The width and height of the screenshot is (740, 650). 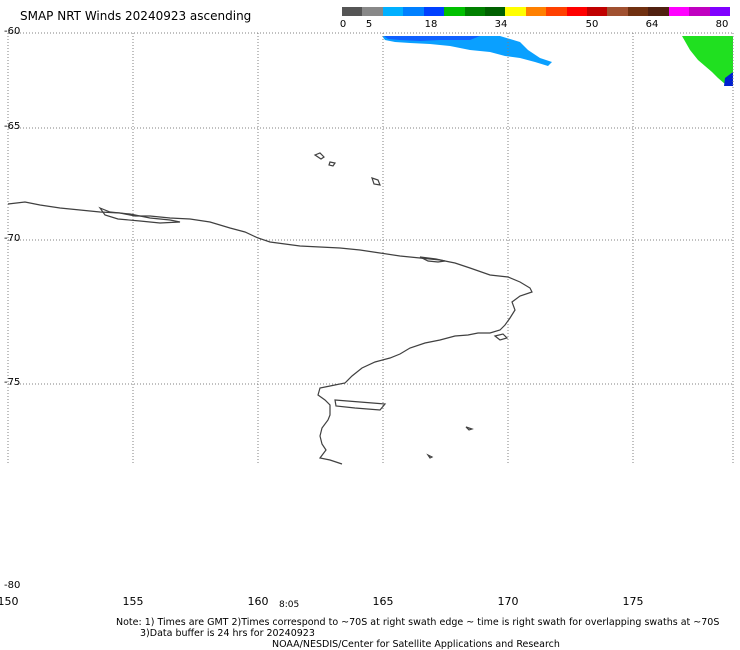 What do you see at coordinates (343, 24) in the screenshot?
I see `scale-label-0: 0` at bounding box center [343, 24].